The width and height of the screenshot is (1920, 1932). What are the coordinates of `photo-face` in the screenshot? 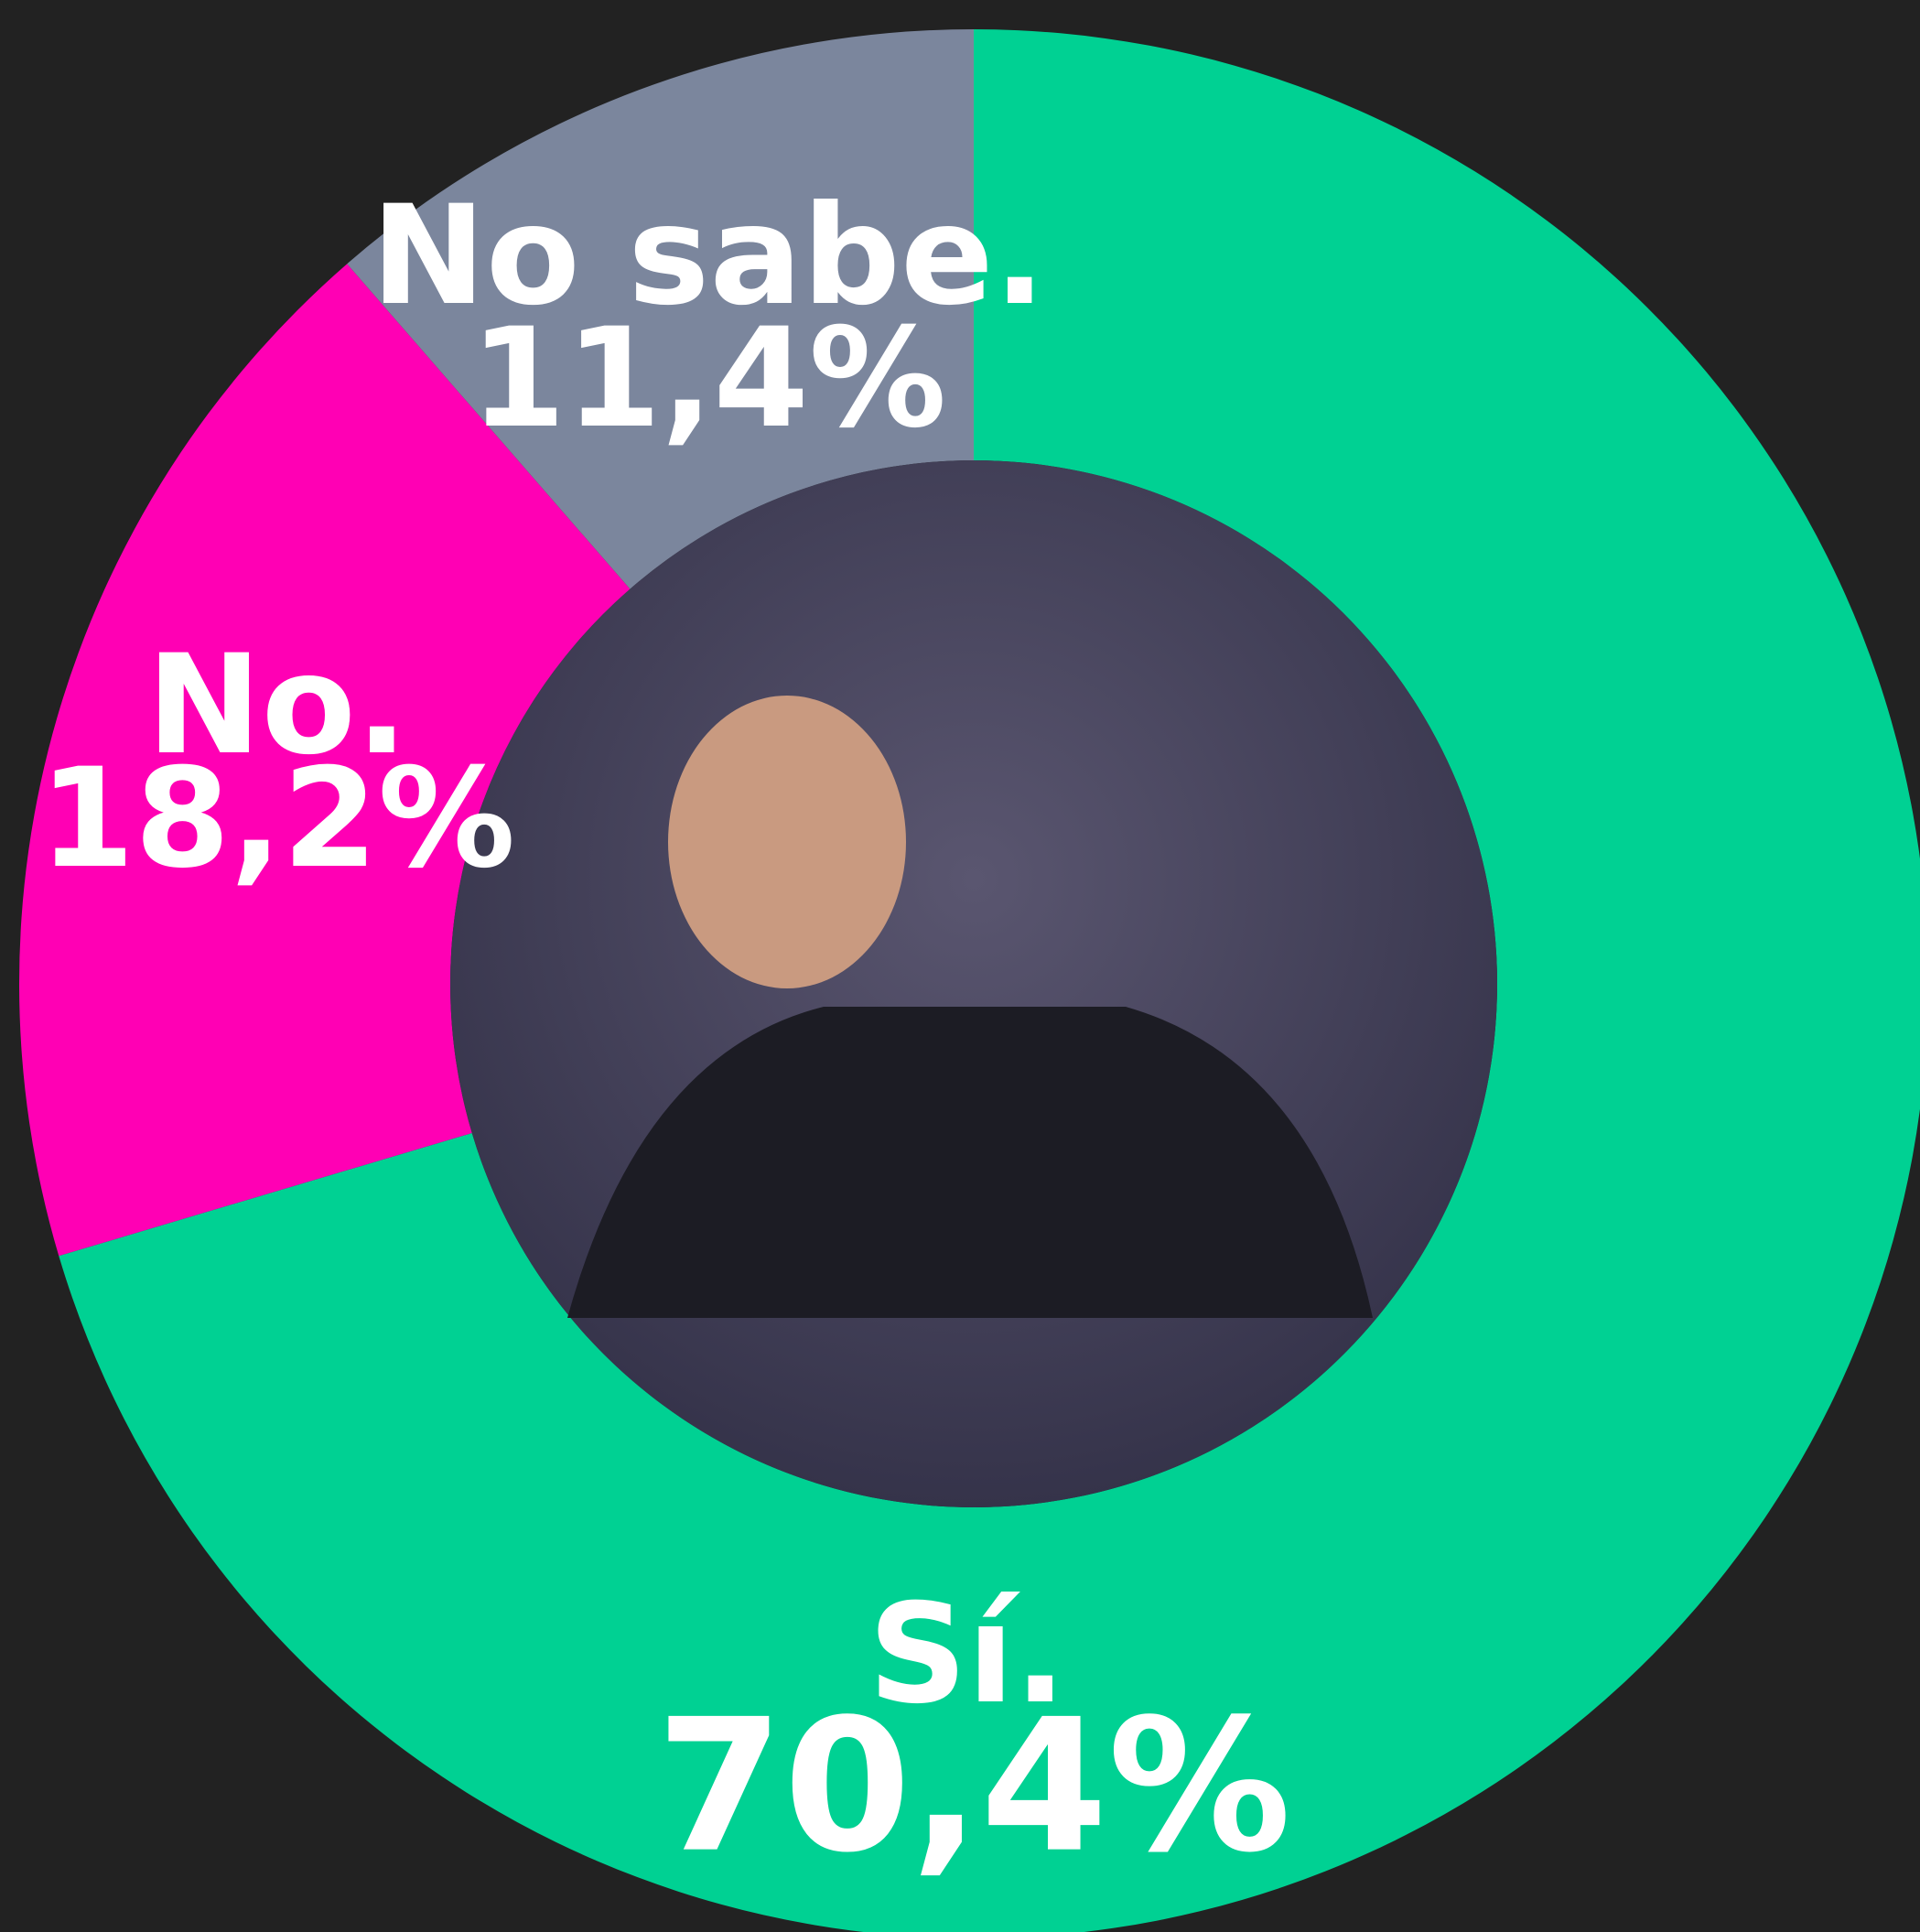 It's located at (787, 842).